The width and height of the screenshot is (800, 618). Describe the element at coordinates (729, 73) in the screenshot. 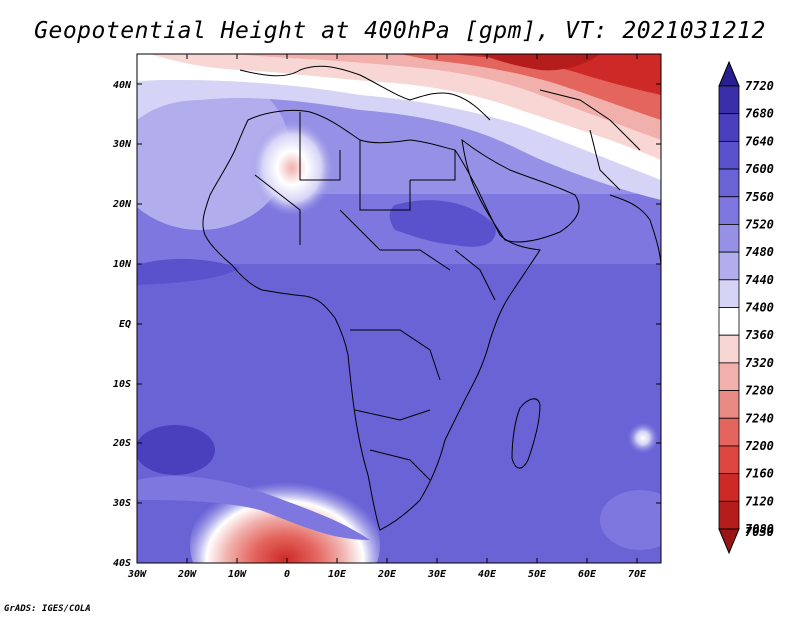

I see `colorbar-top-arrow` at that location.